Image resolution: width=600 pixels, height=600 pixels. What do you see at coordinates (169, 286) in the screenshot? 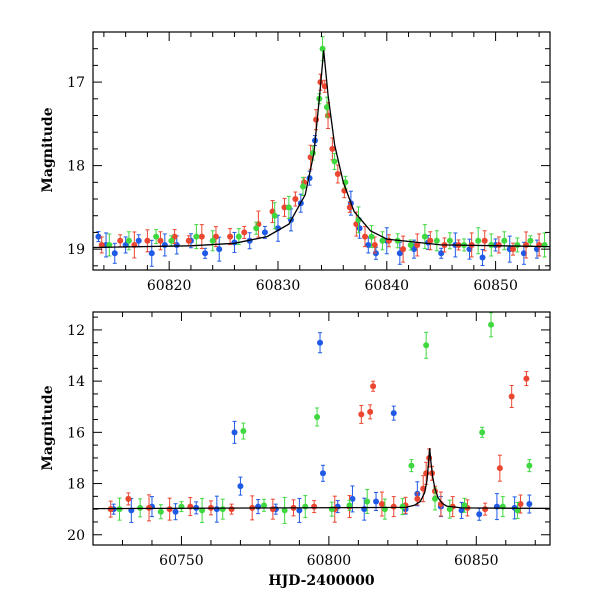
I see `x-tick-label: 60820` at bounding box center [169, 286].